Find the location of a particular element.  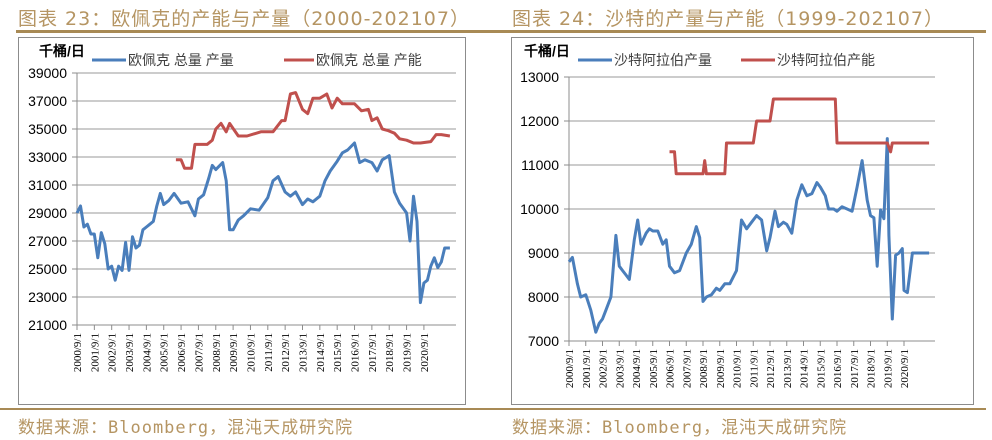

y-tick-label: 21000 is located at coordinates (47, 325).